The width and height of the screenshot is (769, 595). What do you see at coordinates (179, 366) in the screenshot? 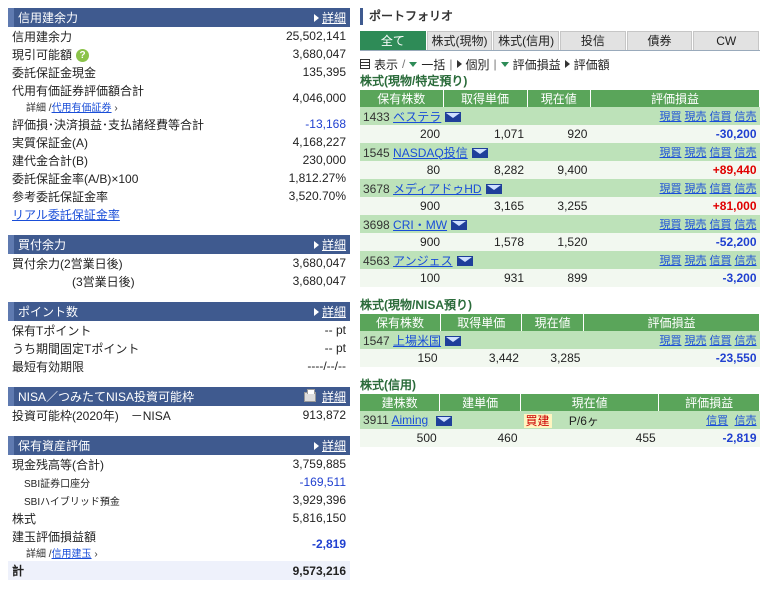
I see `points-row: 最短有効期限 ----/--/--` at bounding box center [179, 366].